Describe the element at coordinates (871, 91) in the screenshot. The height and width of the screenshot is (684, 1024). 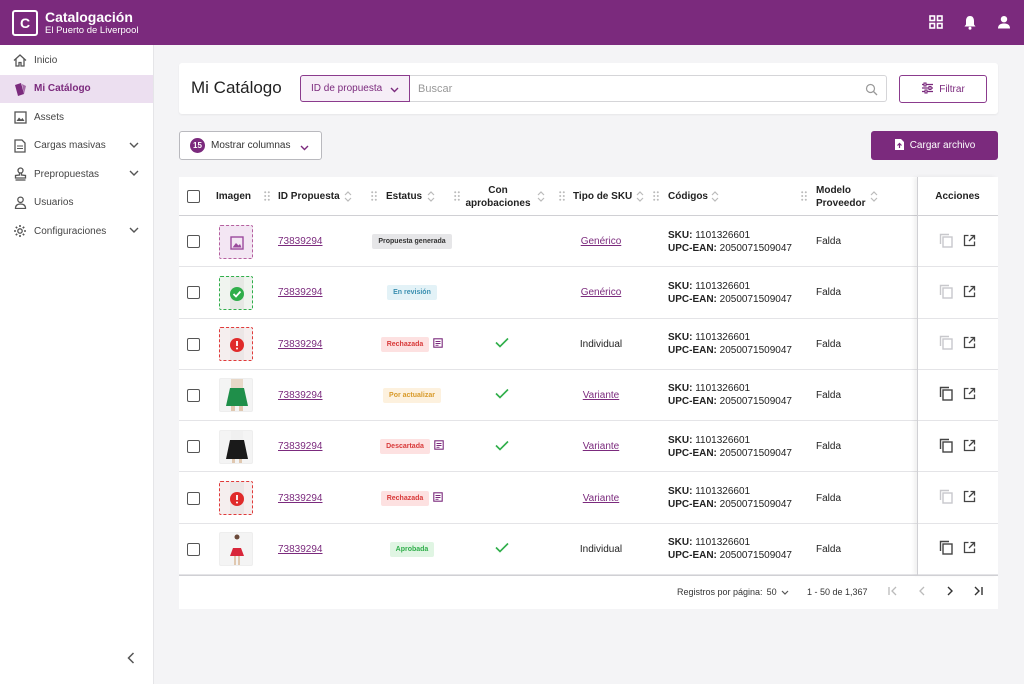
I see `search-icon` at that location.